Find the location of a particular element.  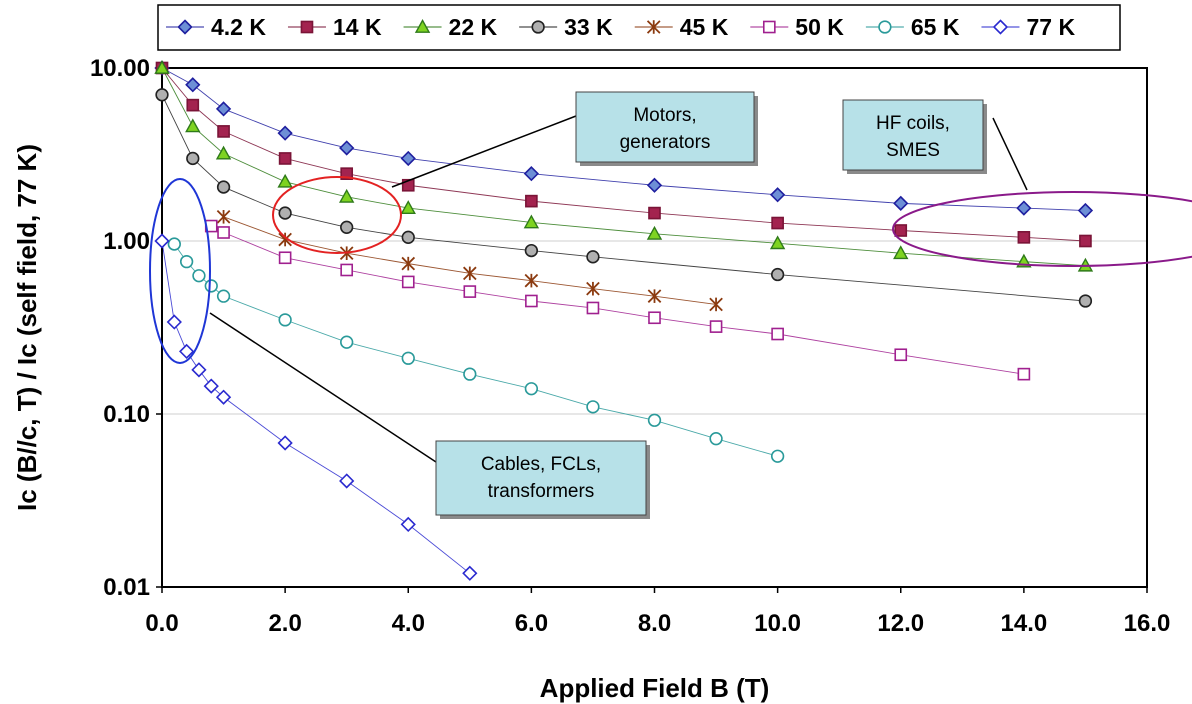

y-tick-label: 1.00 is located at coordinates (126, 241).